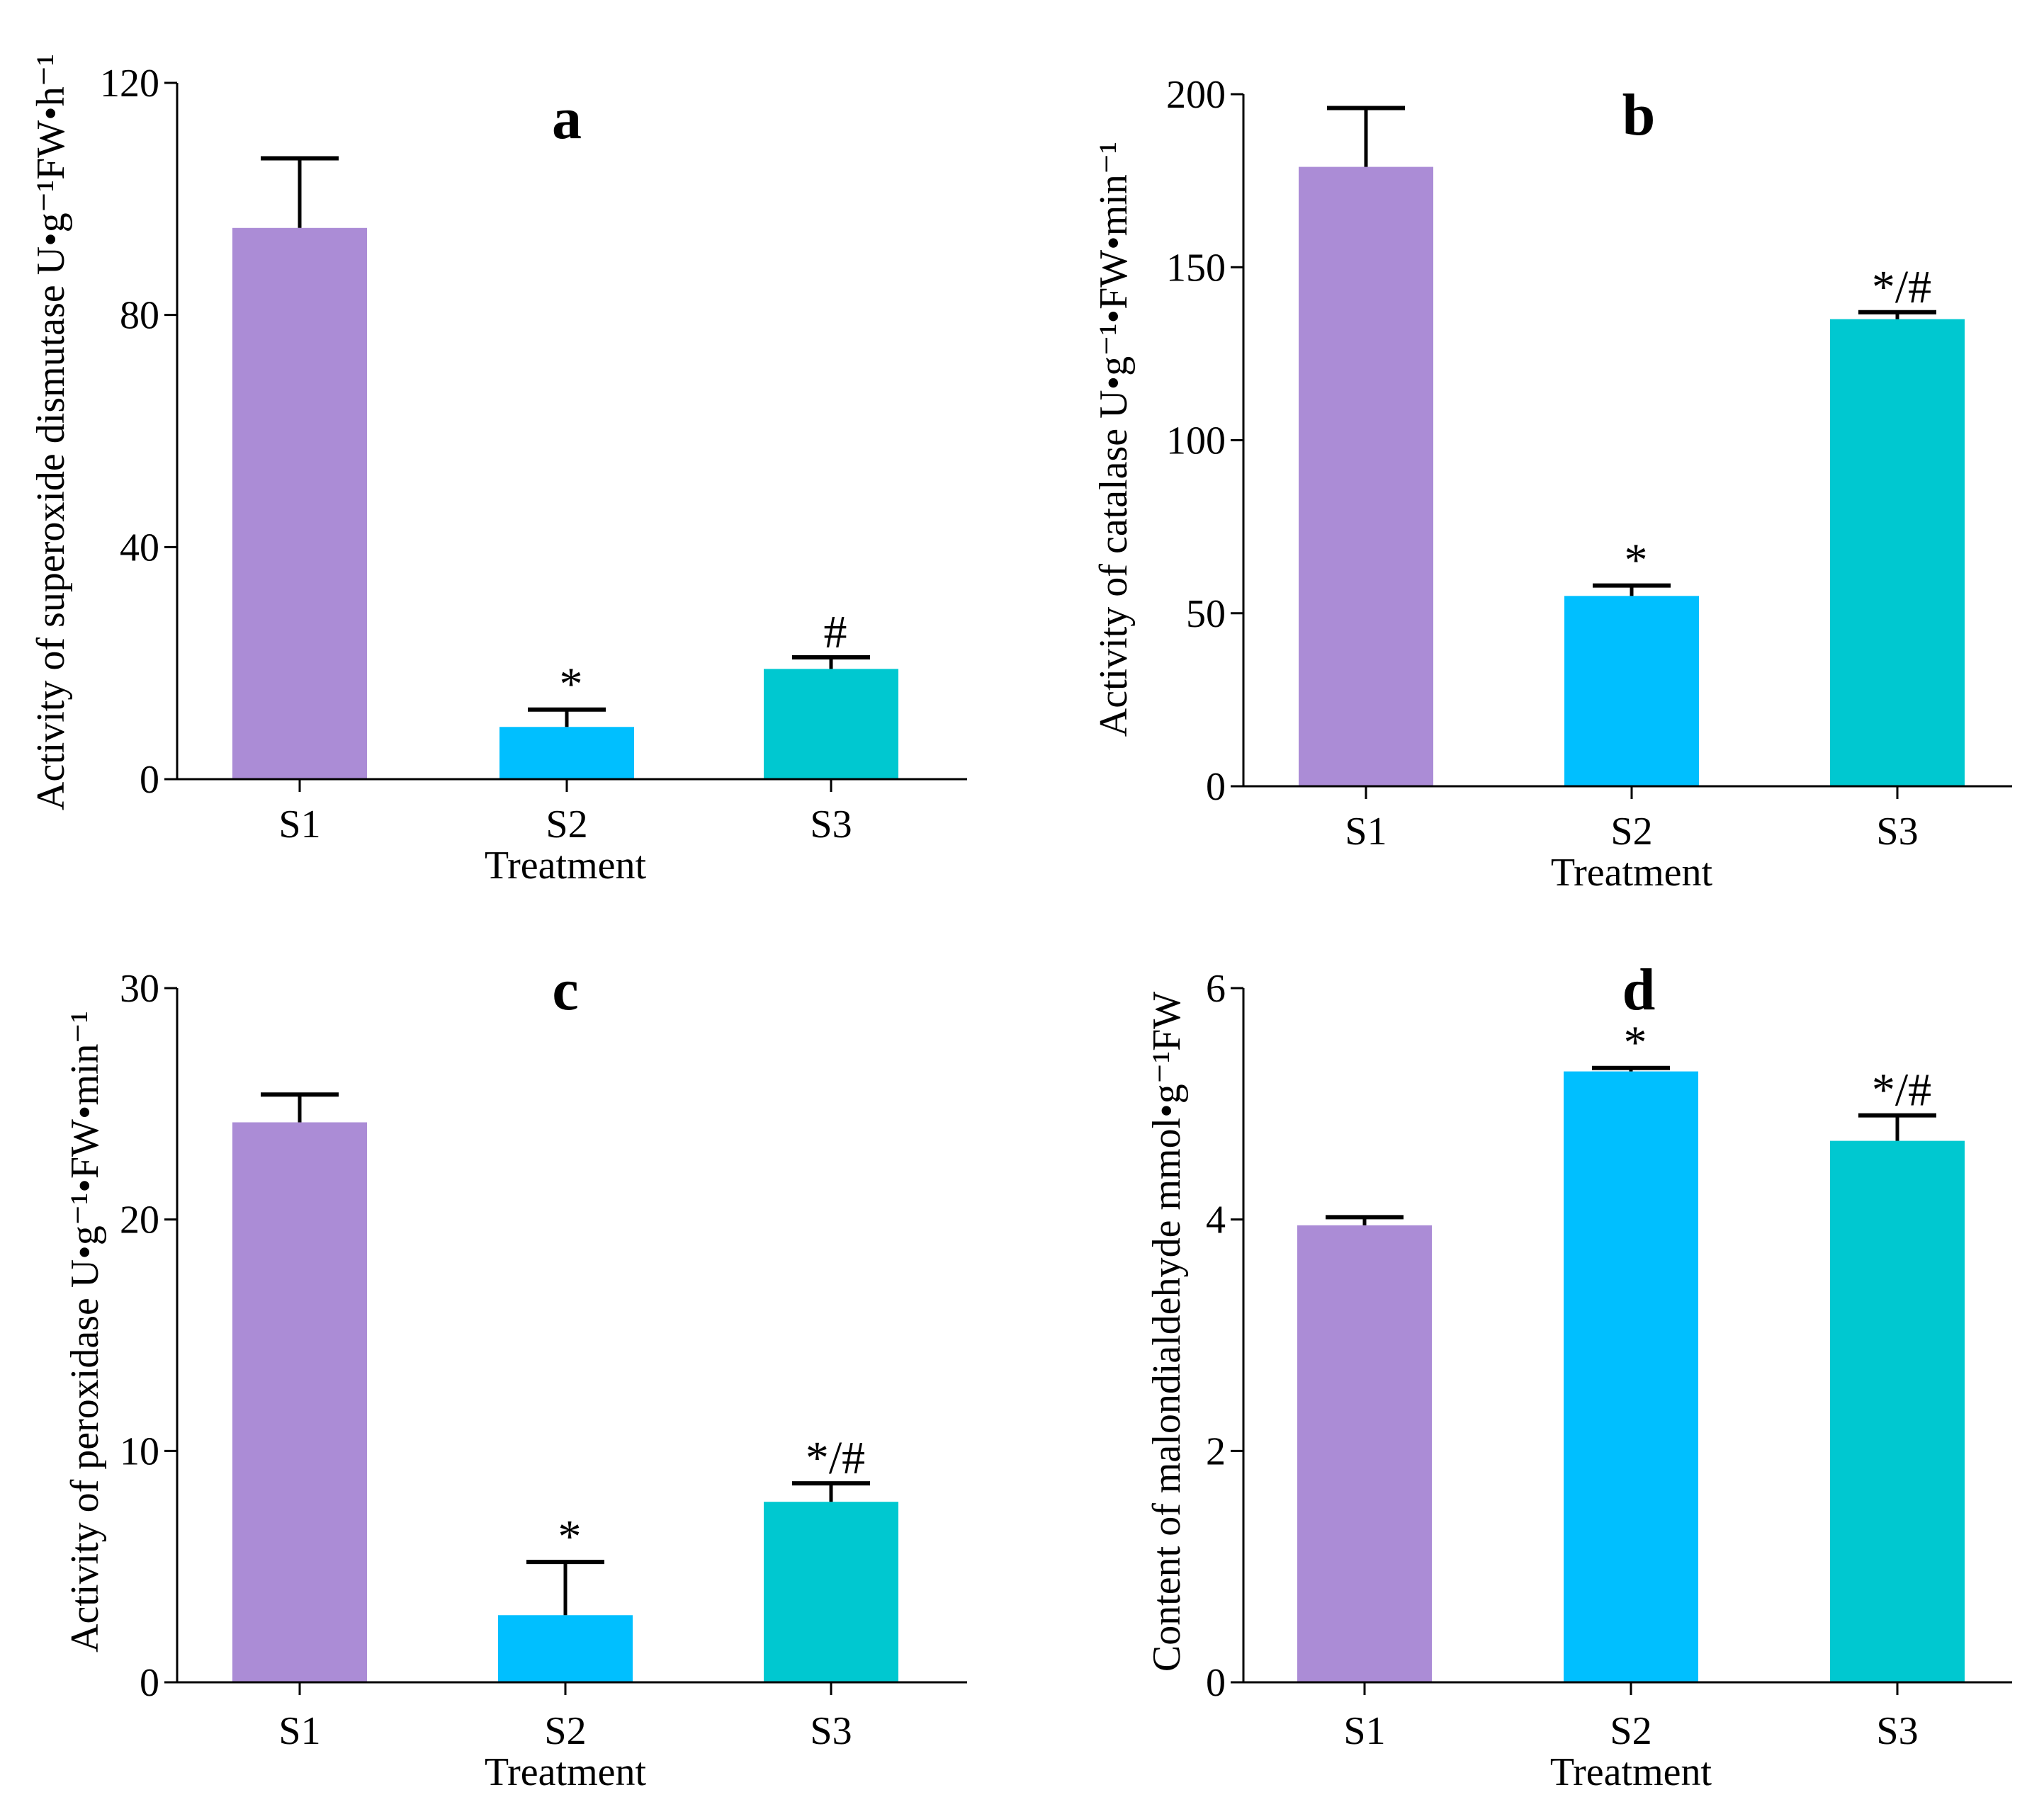 Image resolution: width=2044 pixels, height=1802 pixels. I want to click on y-tick-label: 10, so click(139, 1451).